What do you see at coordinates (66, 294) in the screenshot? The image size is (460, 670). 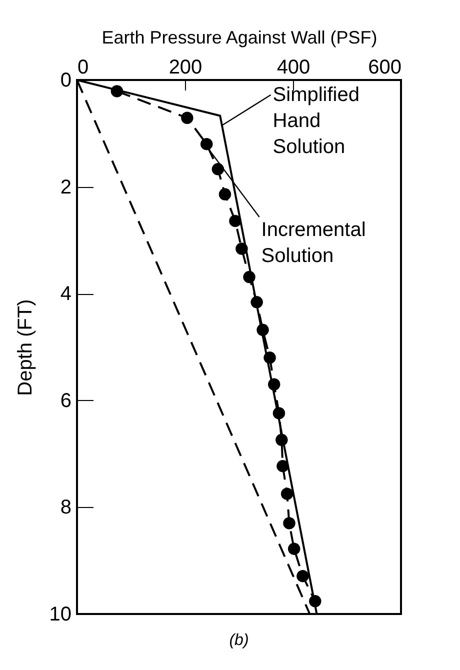 I see `y-tick-label: 4` at bounding box center [66, 294].